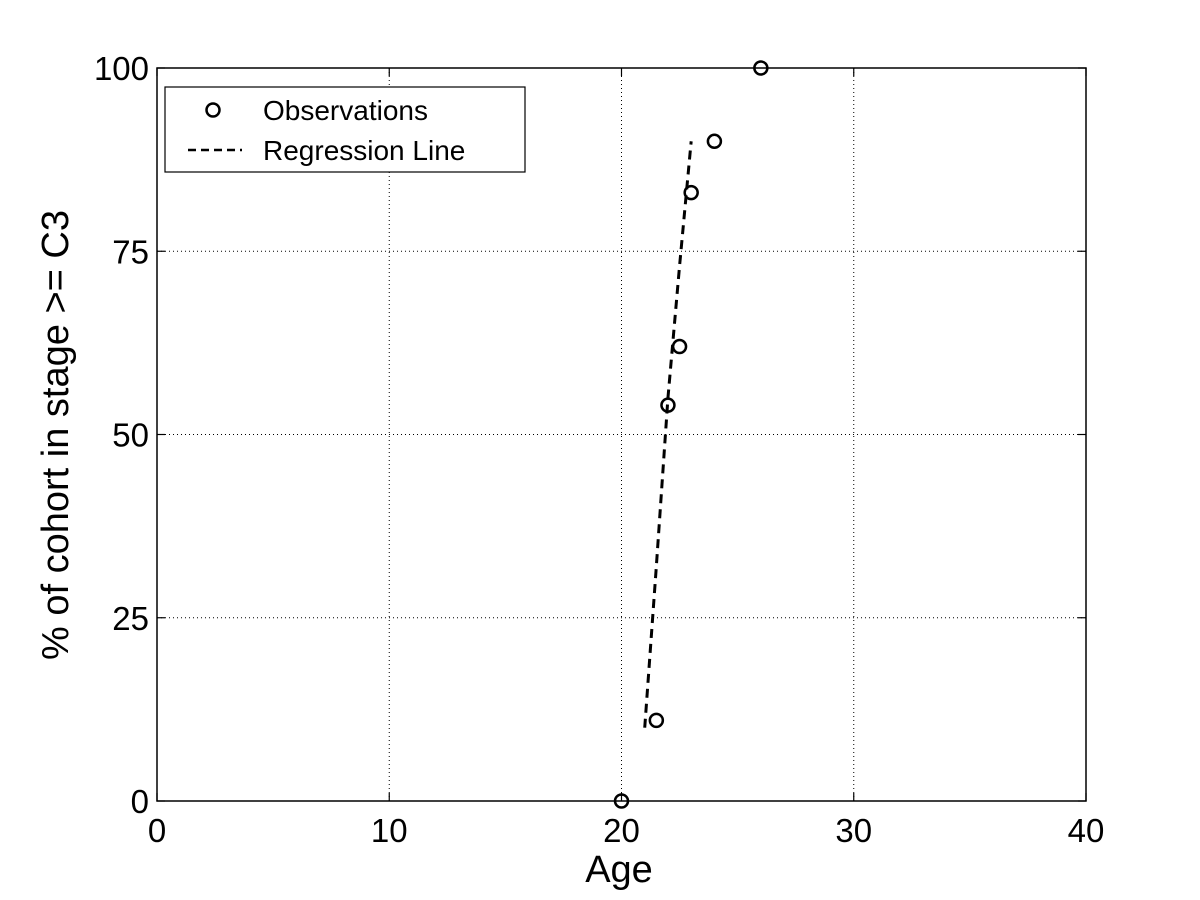  I want to click on y-tick-label: 25, so click(130, 618).